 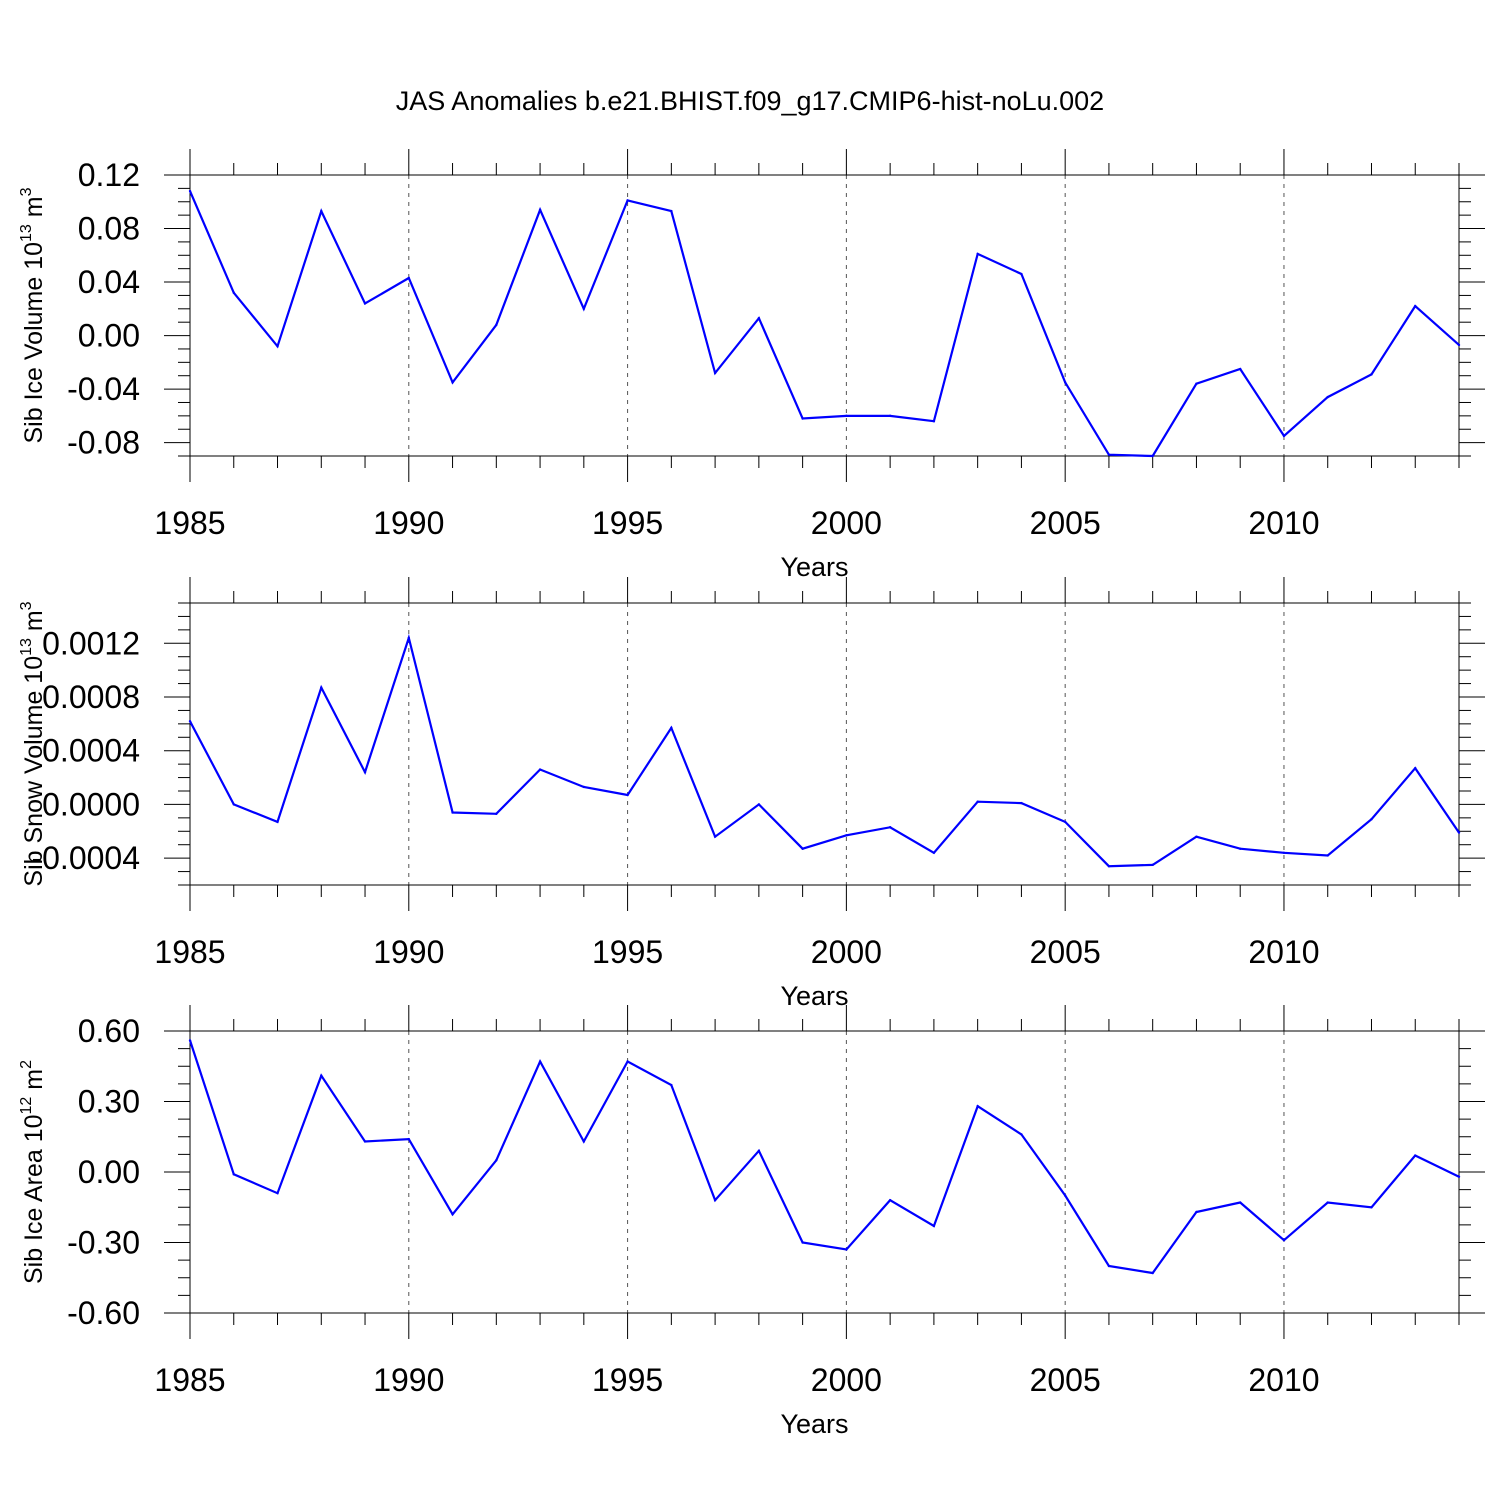 What do you see at coordinates (103, 1243) in the screenshot?
I see `y-tick-label: -0.30` at bounding box center [103, 1243].